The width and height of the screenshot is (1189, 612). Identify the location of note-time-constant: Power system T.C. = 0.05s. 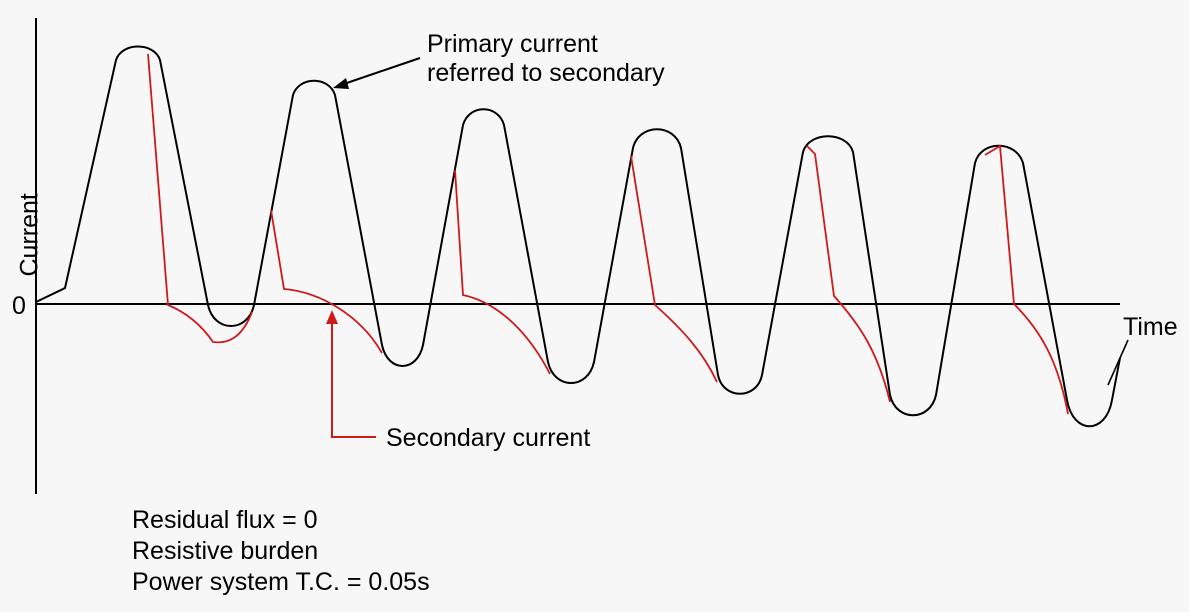
(281, 582).